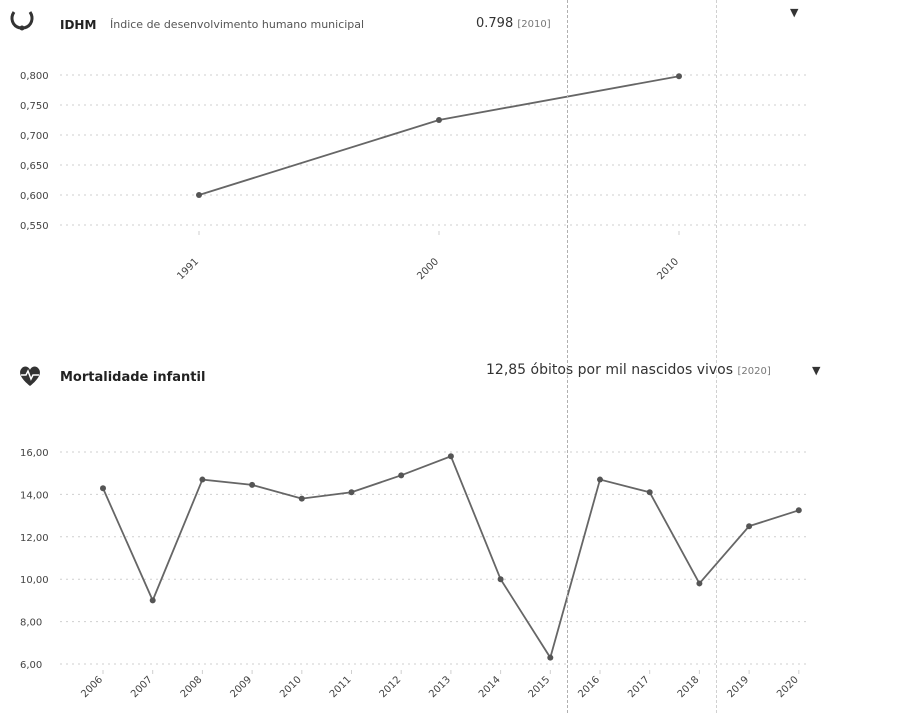 The height and width of the screenshot is (713, 920). What do you see at coordinates (34, 136) in the screenshot?
I see `y-tick-label: 0,700` at bounding box center [34, 136].